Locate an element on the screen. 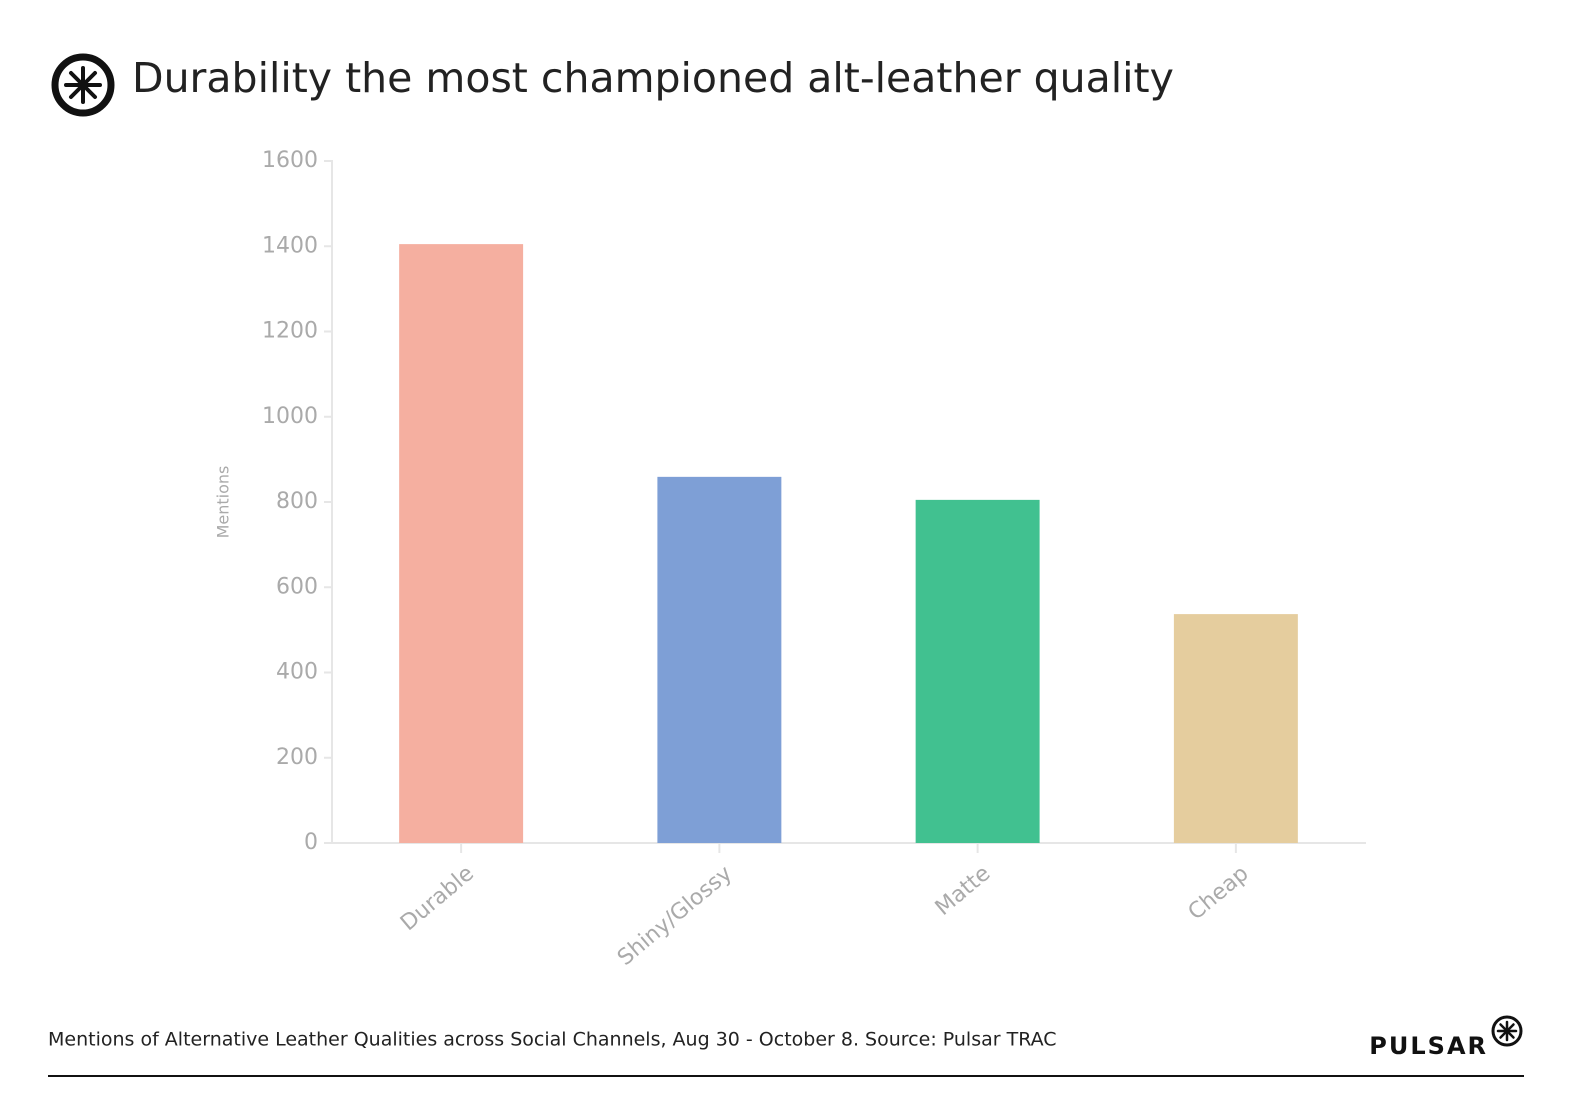 This screenshot has width=1572, height=1120. y-tick-label: 1400 is located at coordinates (290, 245).